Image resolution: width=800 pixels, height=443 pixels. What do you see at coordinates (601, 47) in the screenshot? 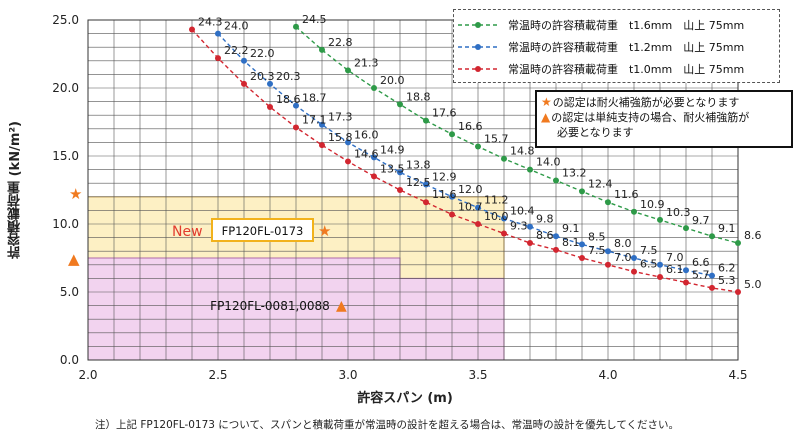
I see `legend-item-t12: 常温時の許容積載荷重 t1.2mm 山上 75mm` at bounding box center [601, 47].